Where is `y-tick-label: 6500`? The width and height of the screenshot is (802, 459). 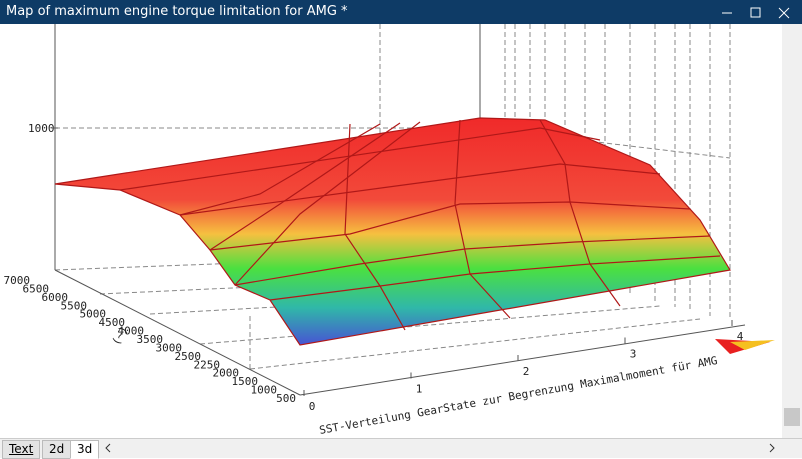 y-tick-label: 6500 is located at coordinates (36, 288).